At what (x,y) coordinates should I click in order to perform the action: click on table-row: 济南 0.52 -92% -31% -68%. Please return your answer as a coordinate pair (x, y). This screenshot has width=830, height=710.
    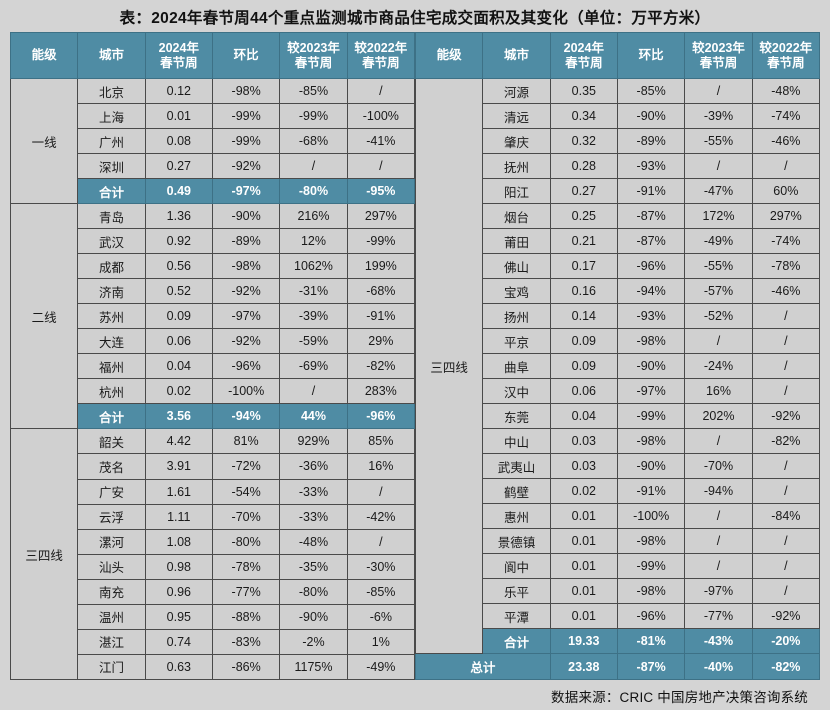
    Looking at the image, I should click on (213, 291).